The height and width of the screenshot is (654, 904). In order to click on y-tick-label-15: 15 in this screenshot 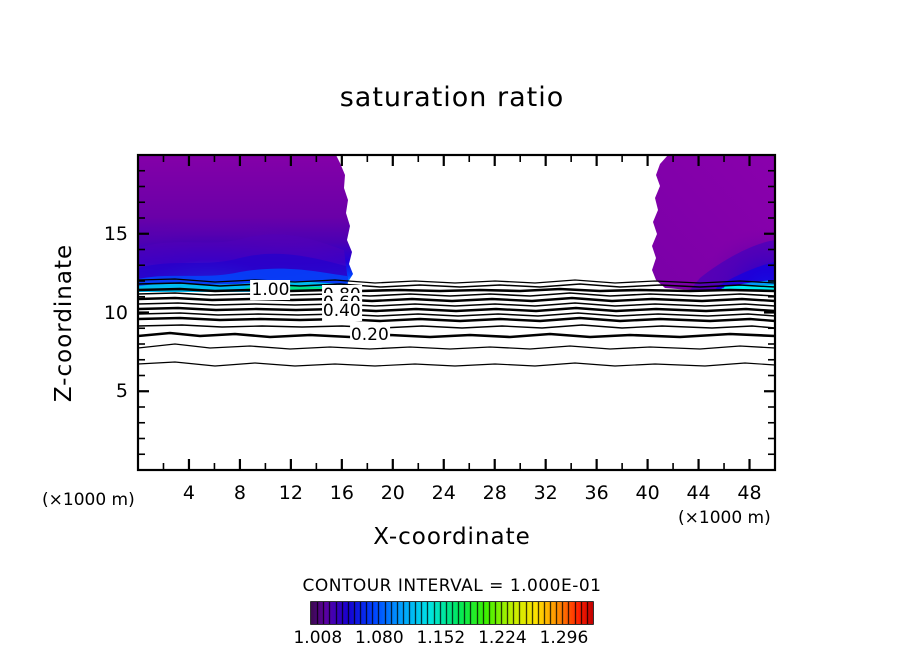, I will do `click(115, 233)`.